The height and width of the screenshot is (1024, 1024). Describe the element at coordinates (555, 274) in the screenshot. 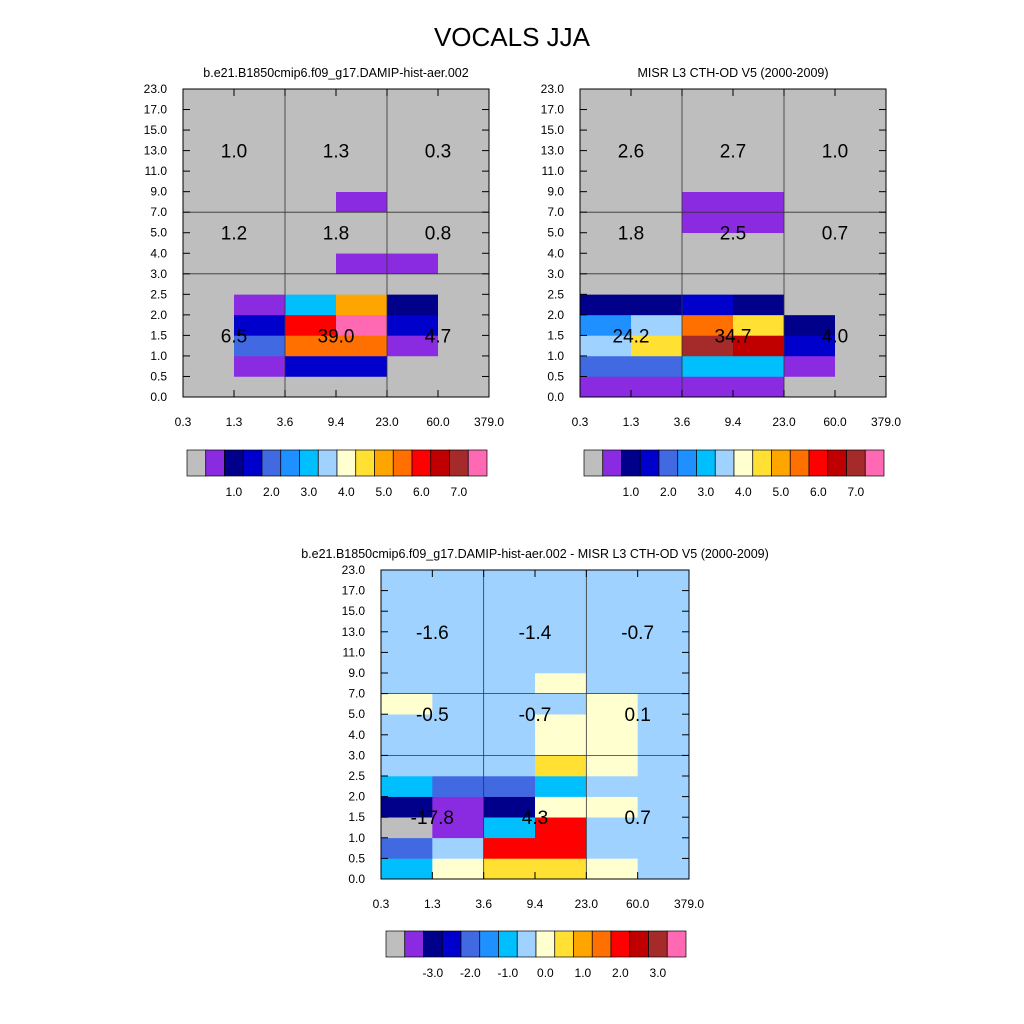

I see `y-tick-label: 3.0` at that location.